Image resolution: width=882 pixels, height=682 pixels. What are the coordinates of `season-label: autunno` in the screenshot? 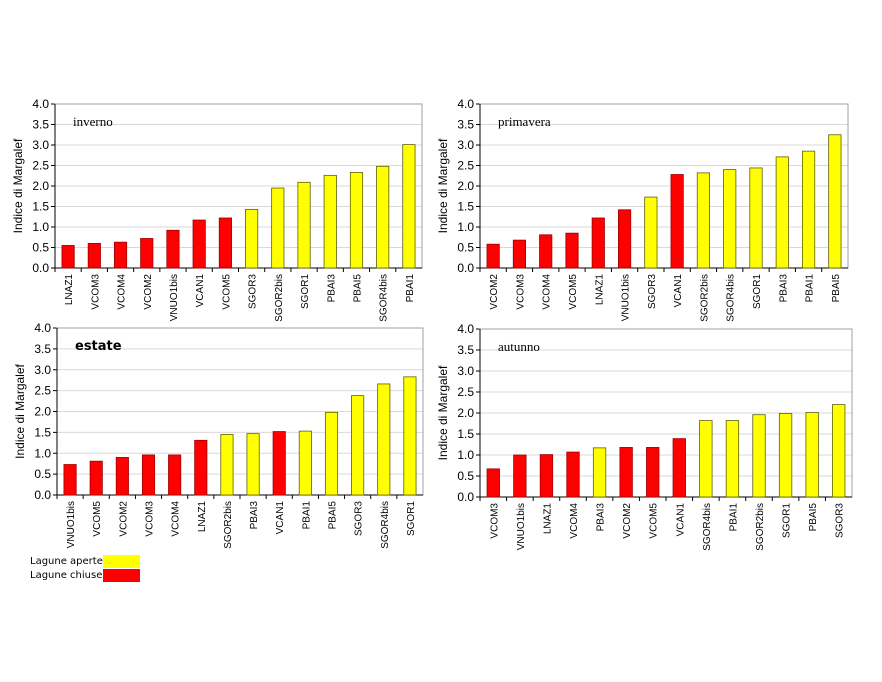 It's located at (519, 346).